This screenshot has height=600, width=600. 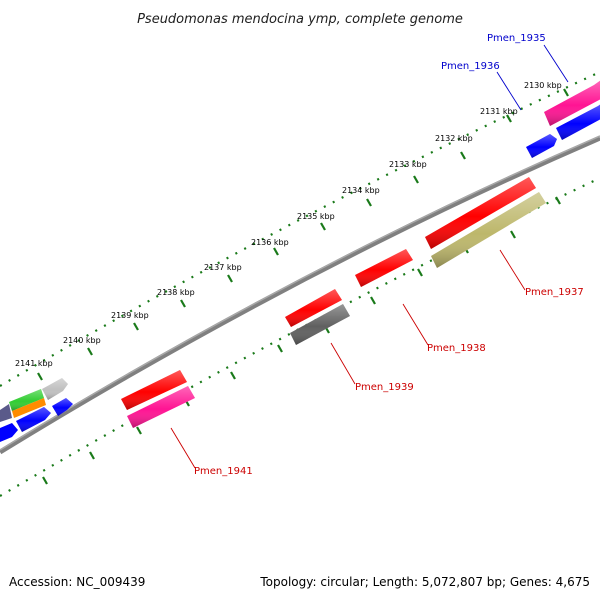 What do you see at coordinates (82, 340) in the screenshot?
I see `tick-label-2140: 2140 kbp` at bounding box center [82, 340].